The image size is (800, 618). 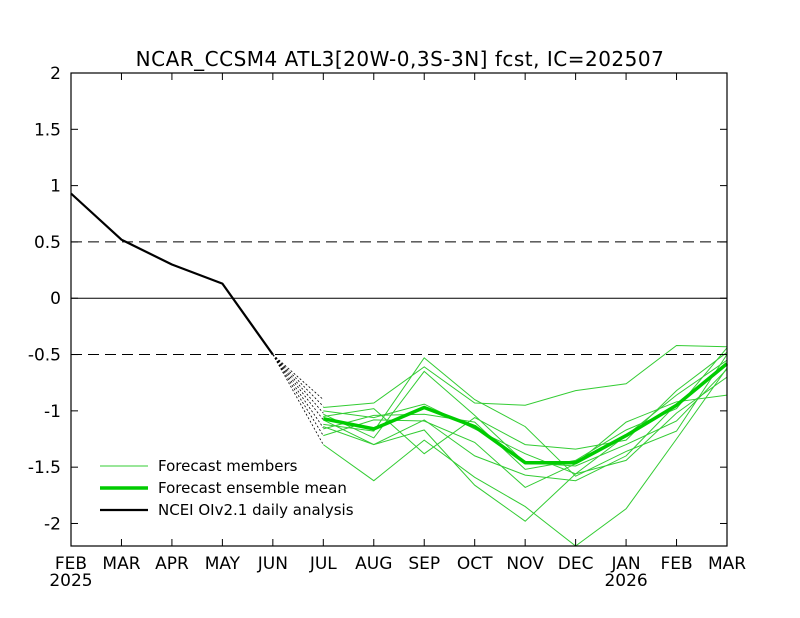 What do you see at coordinates (55, 187) in the screenshot?
I see `y-tick-label: 1` at bounding box center [55, 187].